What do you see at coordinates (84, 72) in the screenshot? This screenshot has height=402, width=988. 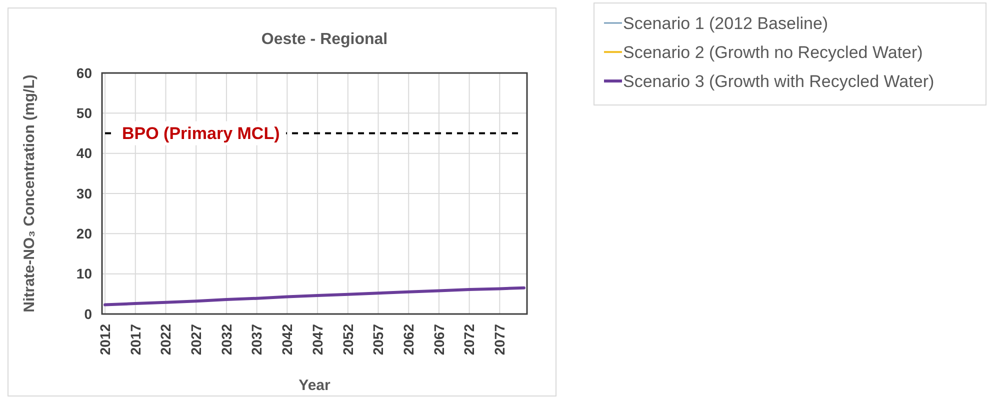 I see `y-tick-label: 60` at bounding box center [84, 72].